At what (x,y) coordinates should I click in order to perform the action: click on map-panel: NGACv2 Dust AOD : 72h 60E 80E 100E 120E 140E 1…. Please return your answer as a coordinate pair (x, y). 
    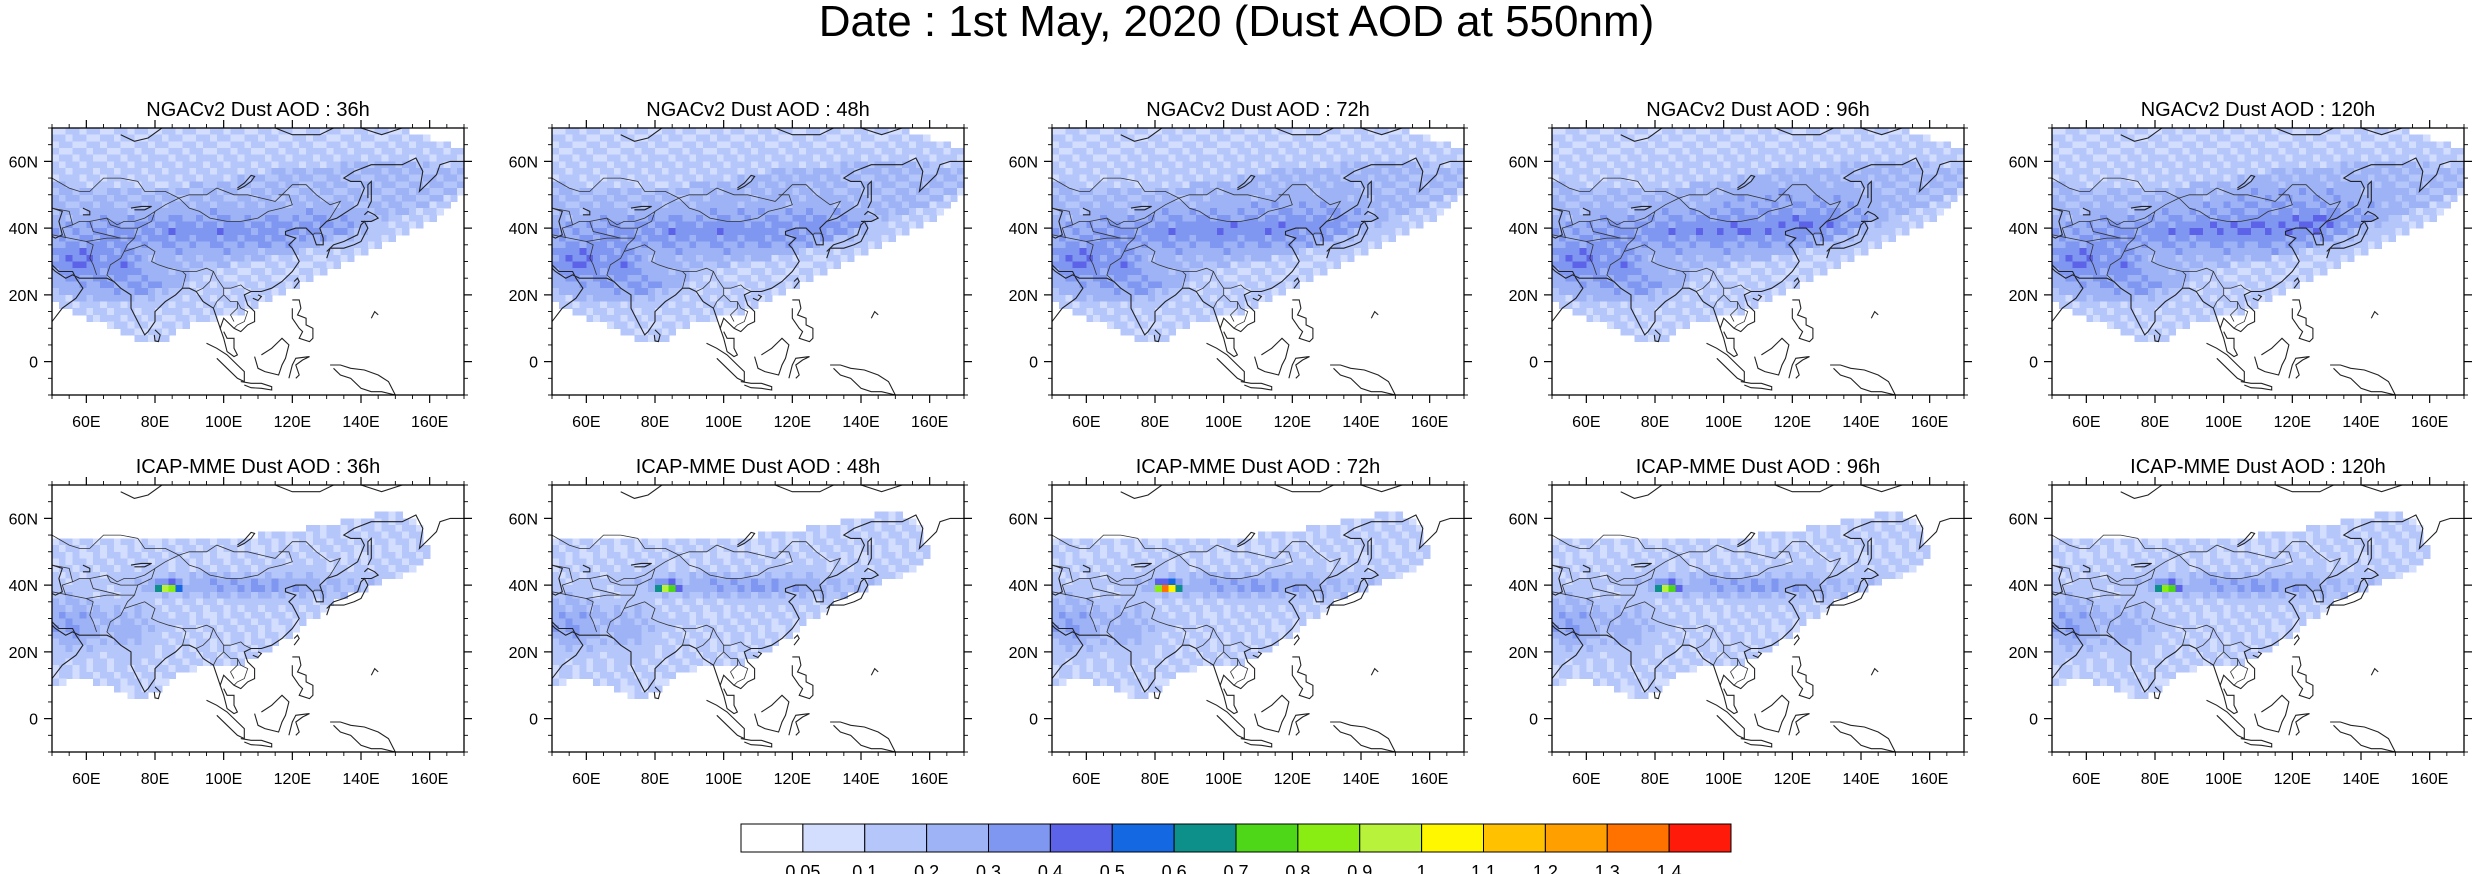
    Looking at the image, I should click on (1240, 265).